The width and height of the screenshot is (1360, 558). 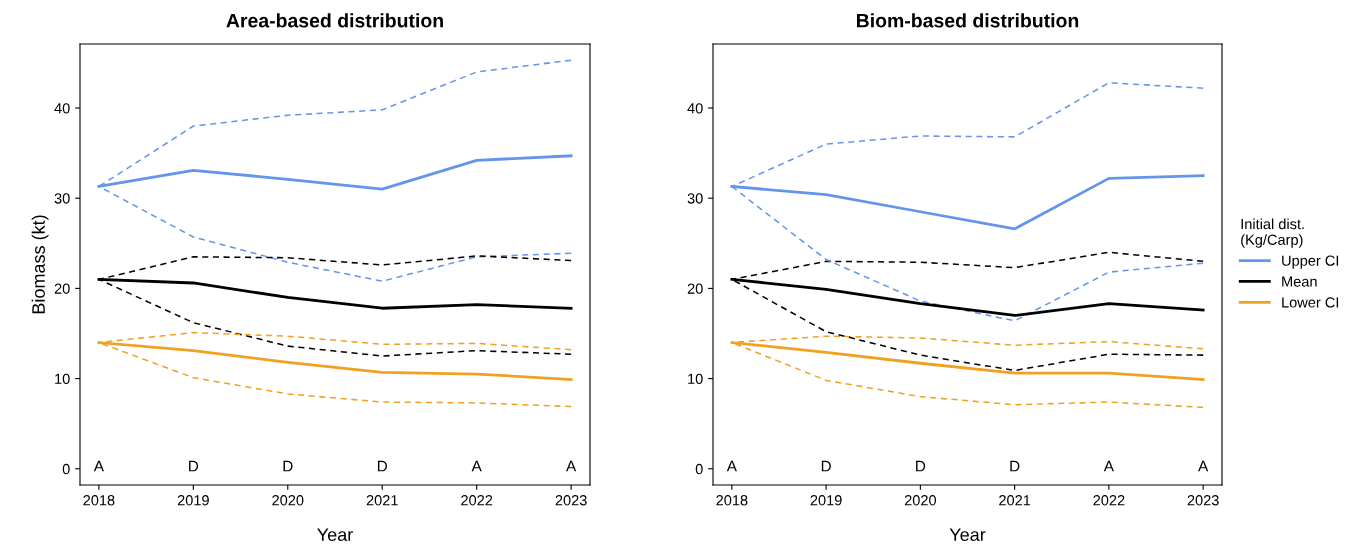 What do you see at coordinates (1299, 281) in the screenshot?
I see `legend-label: Mean` at bounding box center [1299, 281].